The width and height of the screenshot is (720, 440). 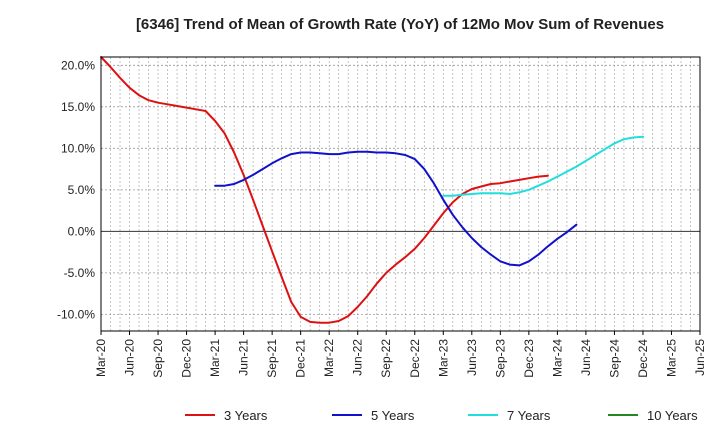 What do you see at coordinates (82, 231) in the screenshot?
I see `y-tick-label: 0.0%` at bounding box center [82, 231].